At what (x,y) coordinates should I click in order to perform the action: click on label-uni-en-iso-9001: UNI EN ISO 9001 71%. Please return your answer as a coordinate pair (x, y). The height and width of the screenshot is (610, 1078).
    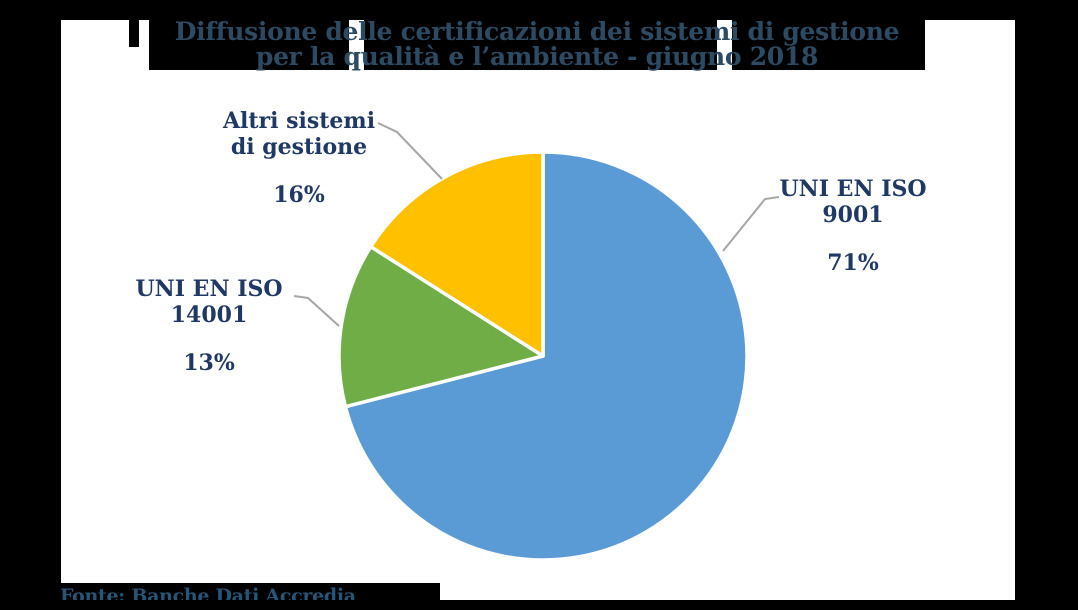
    Looking at the image, I should click on (853, 226).